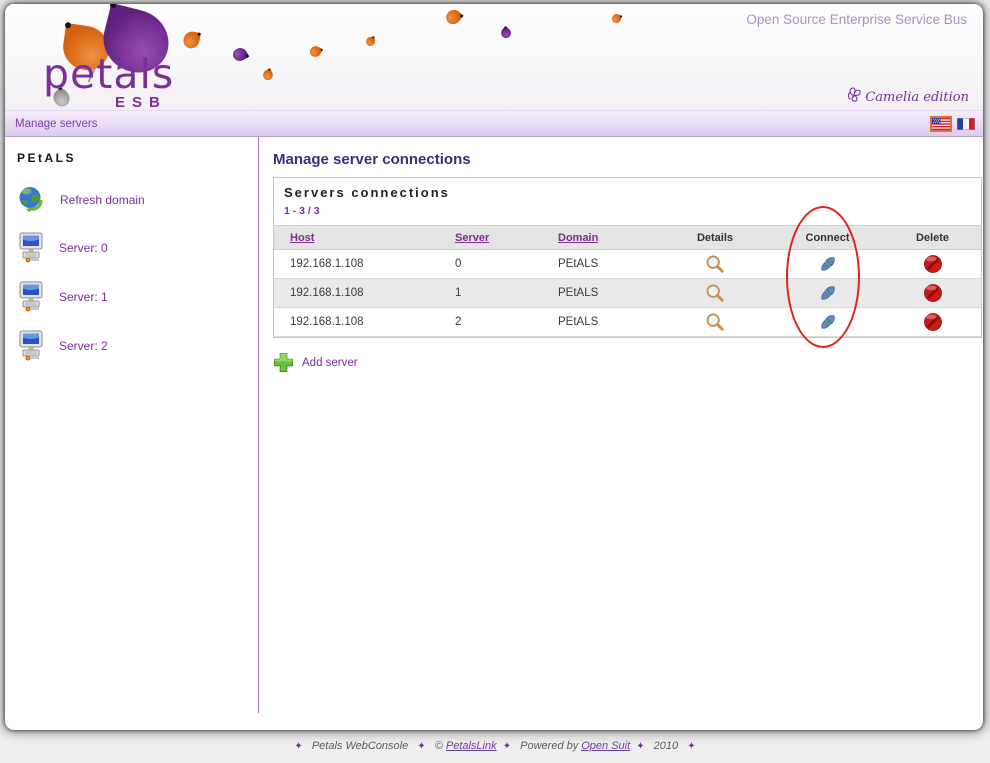 The width and height of the screenshot is (990, 763). Describe the element at coordinates (360, 746) in the screenshot. I see `footer-app-name: Petals WebConsole` at that location.